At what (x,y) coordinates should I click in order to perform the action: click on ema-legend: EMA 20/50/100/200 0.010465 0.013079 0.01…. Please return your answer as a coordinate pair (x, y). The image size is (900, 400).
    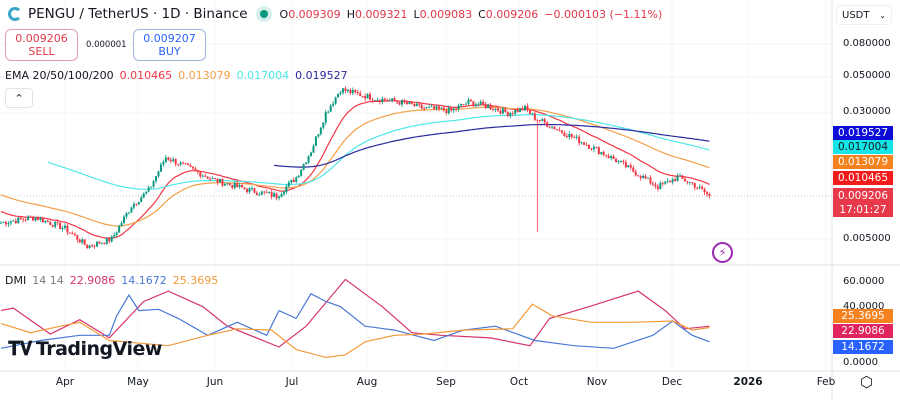
    Looking at the image, I should click on (176, 75).